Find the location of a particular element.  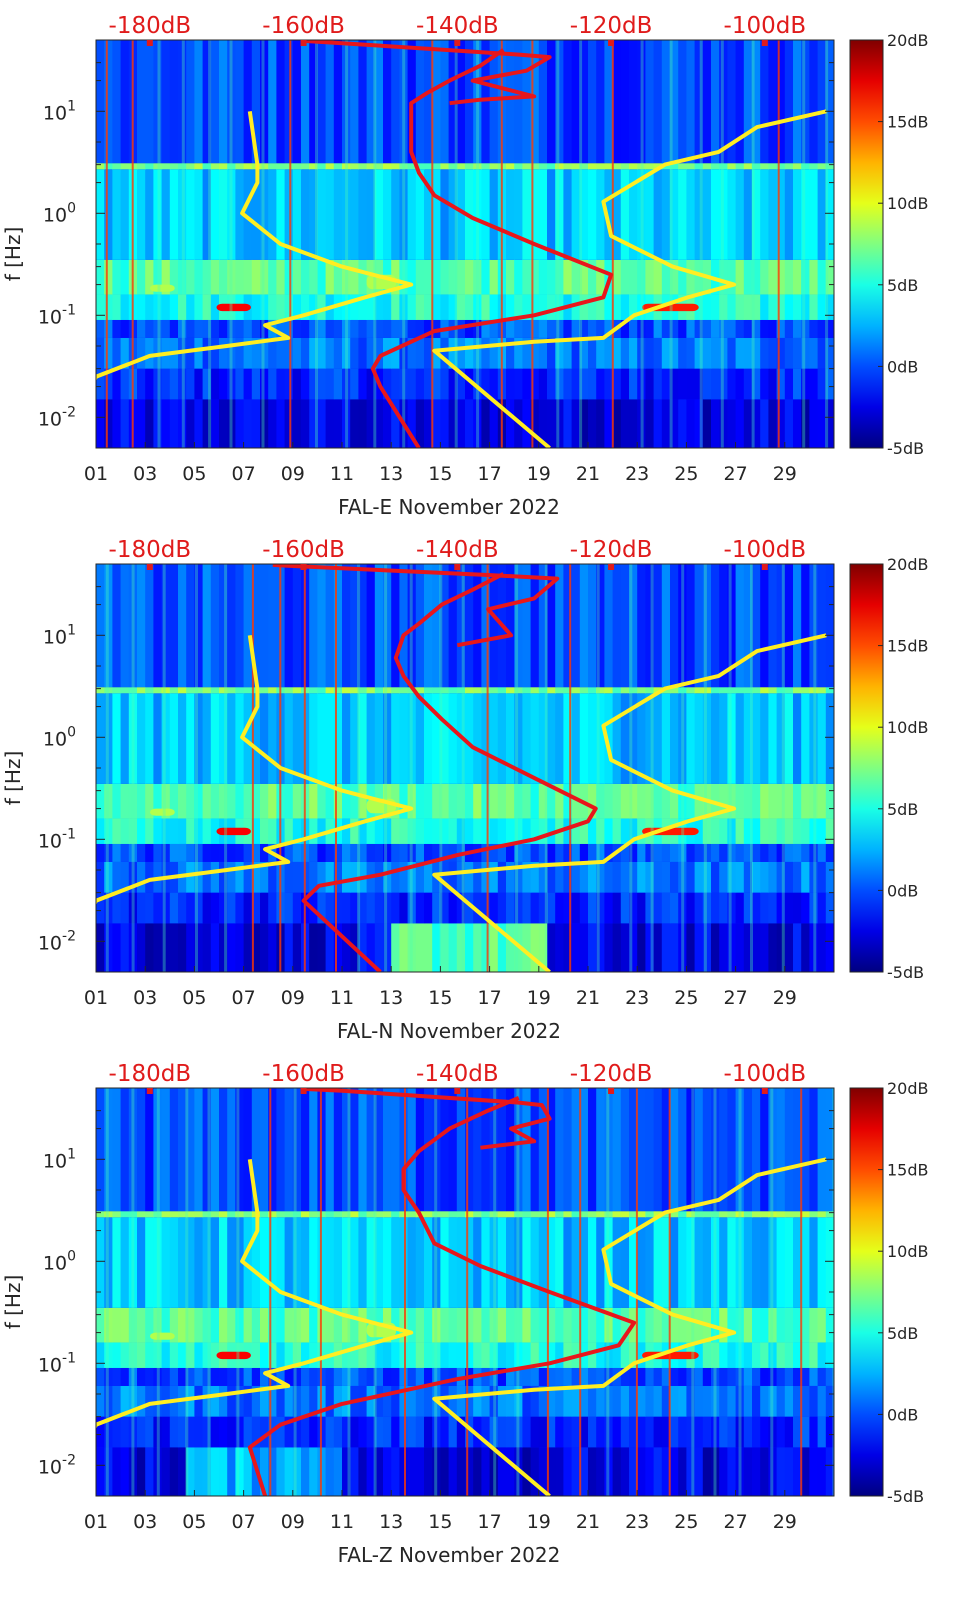

colorbar-label: -5dB is located at coordinates (905, 1496).